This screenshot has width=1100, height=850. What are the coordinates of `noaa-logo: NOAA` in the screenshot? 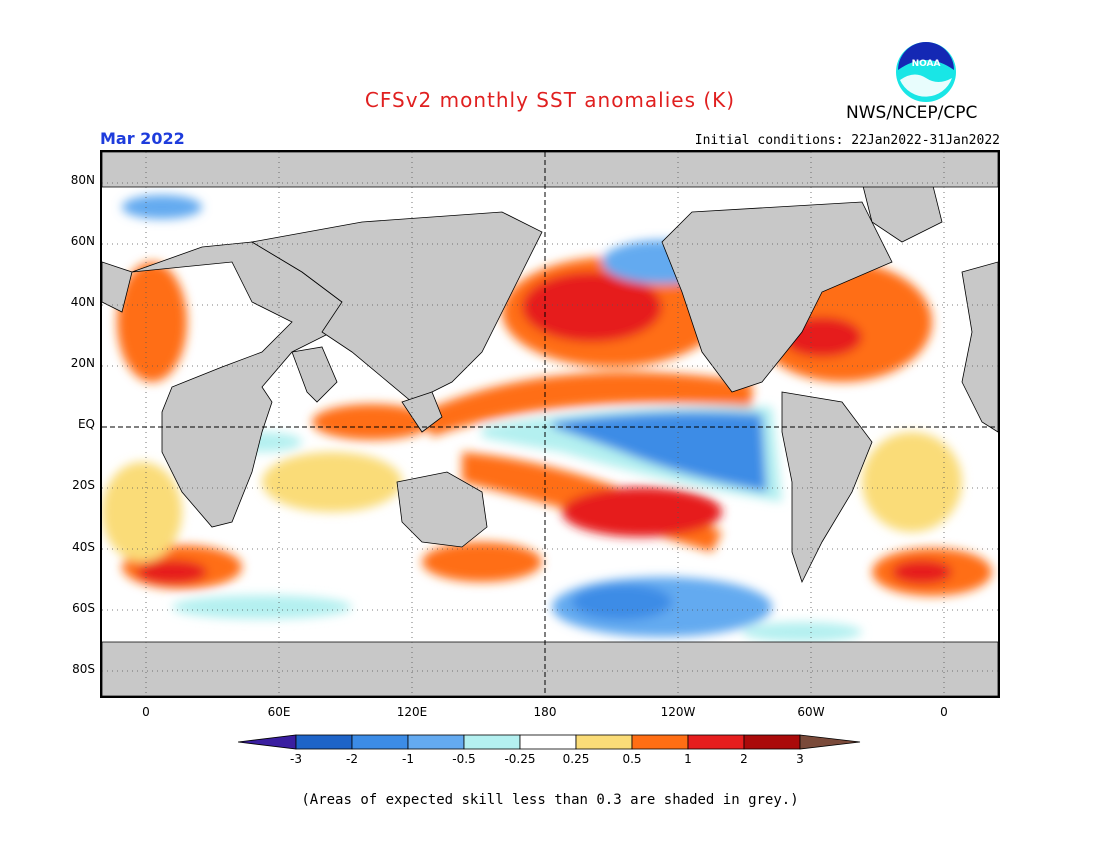 It's located at (926, 72).